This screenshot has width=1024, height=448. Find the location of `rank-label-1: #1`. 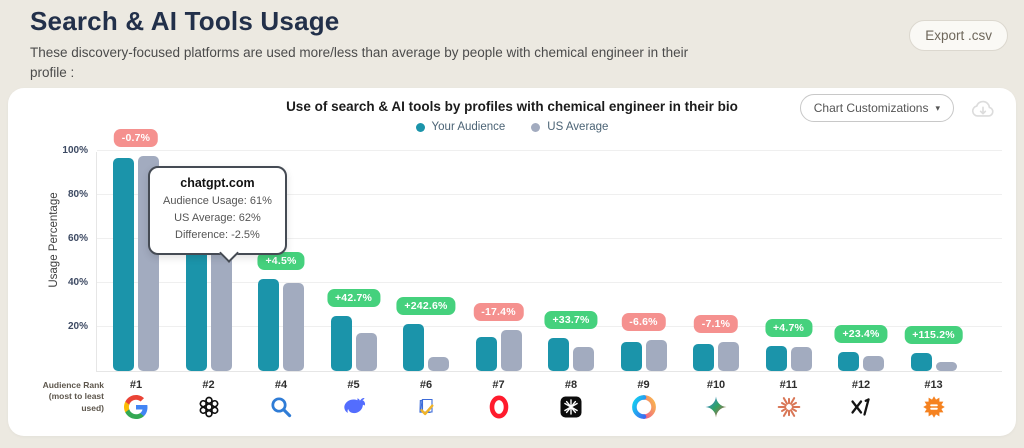

rank-label-1: #1 is located at coordinates (136, 385).